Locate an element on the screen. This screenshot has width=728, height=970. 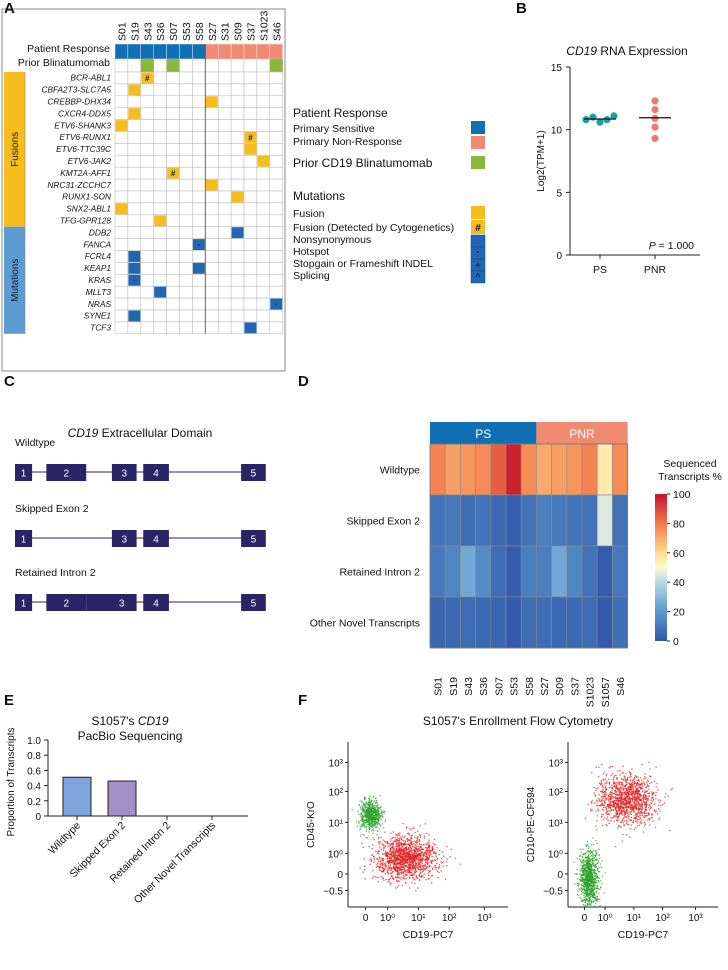
flow-y-label: CD45-KrO is located at coordinates (311, 824).